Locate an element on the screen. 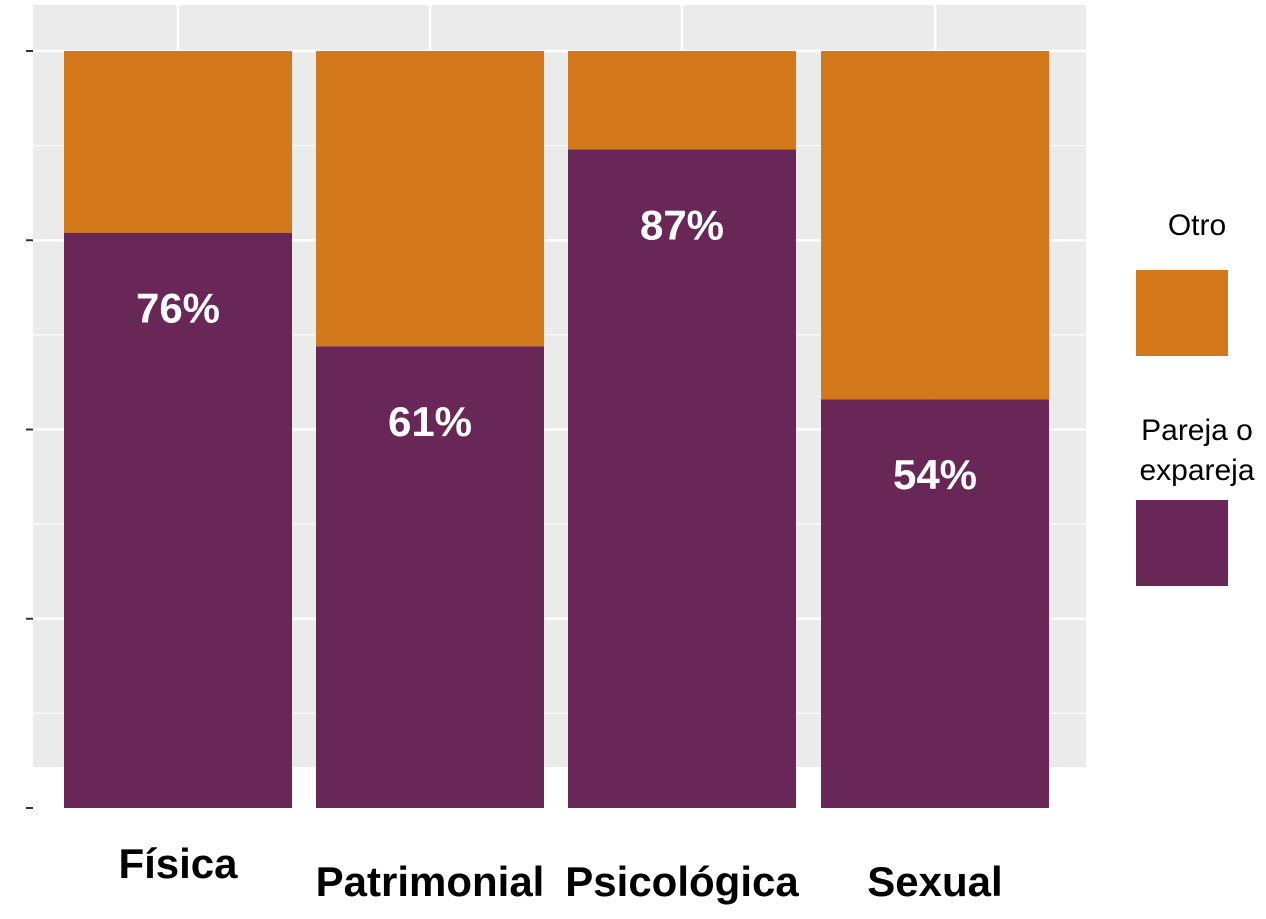 This screenshot has width=1266, height=919. legend: Otro Pareja o expareja is located at coordinates (1195, 397).